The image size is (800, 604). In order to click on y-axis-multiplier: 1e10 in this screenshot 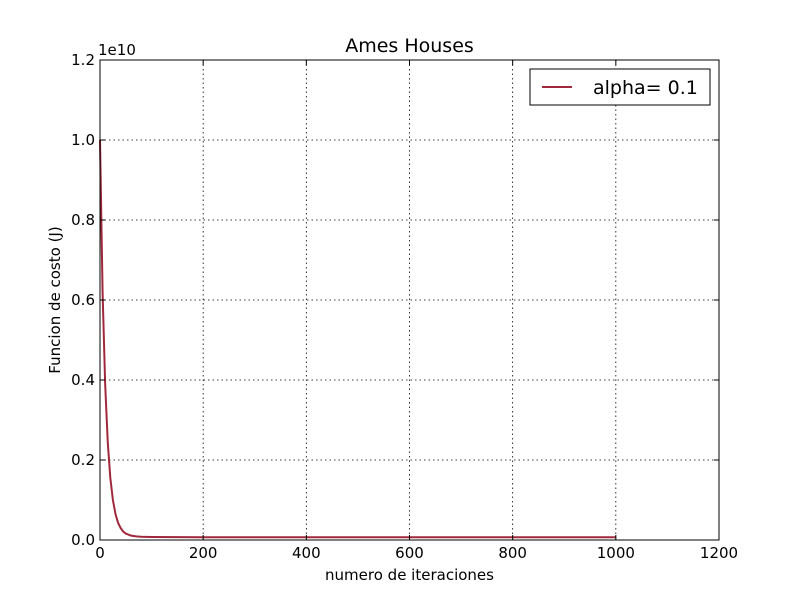, I will do `click(117, 50)`.